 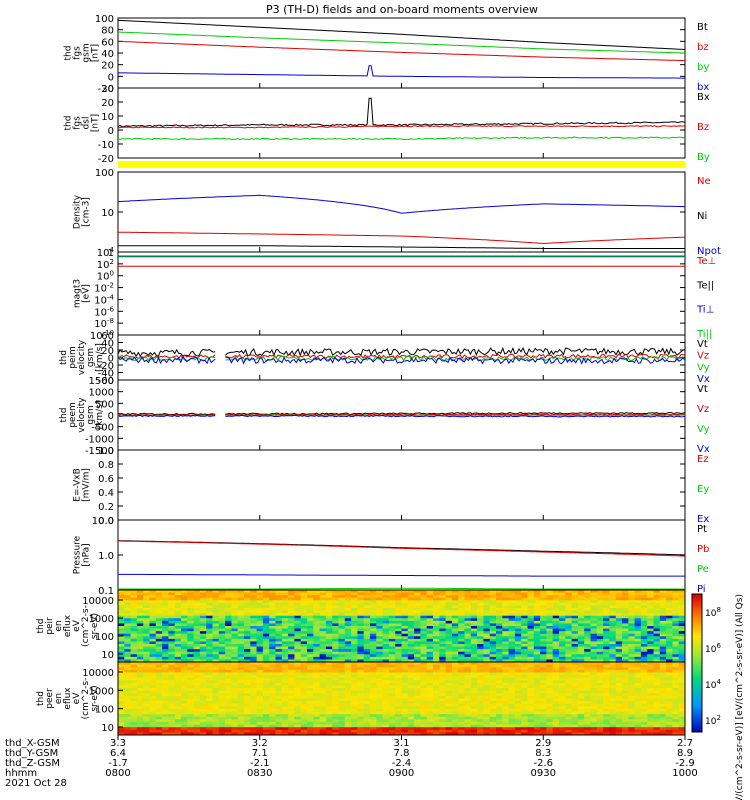 I want to click on series-by, so click(x=401, y=138).